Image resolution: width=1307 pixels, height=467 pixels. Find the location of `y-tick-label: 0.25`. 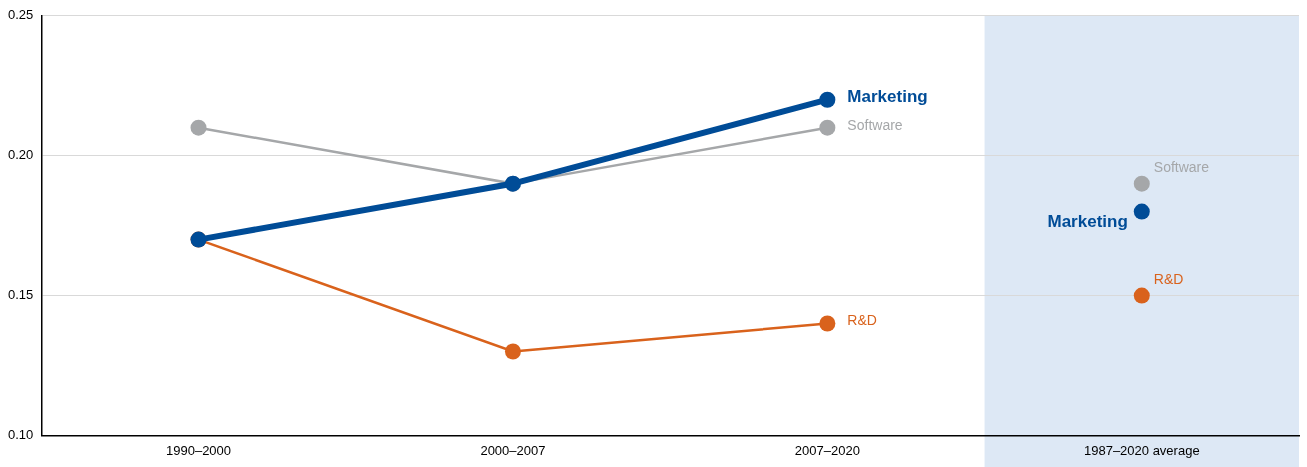

y-tick-label: 0.25 is located at coordinates (20, 15).